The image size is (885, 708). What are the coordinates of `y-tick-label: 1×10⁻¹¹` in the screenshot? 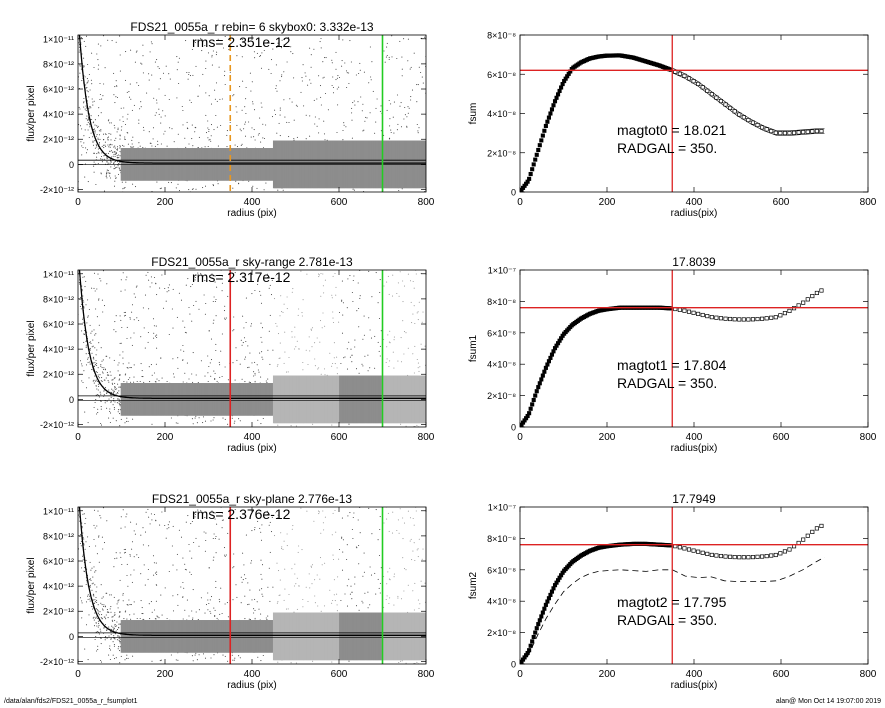 It's located at (58, 39).